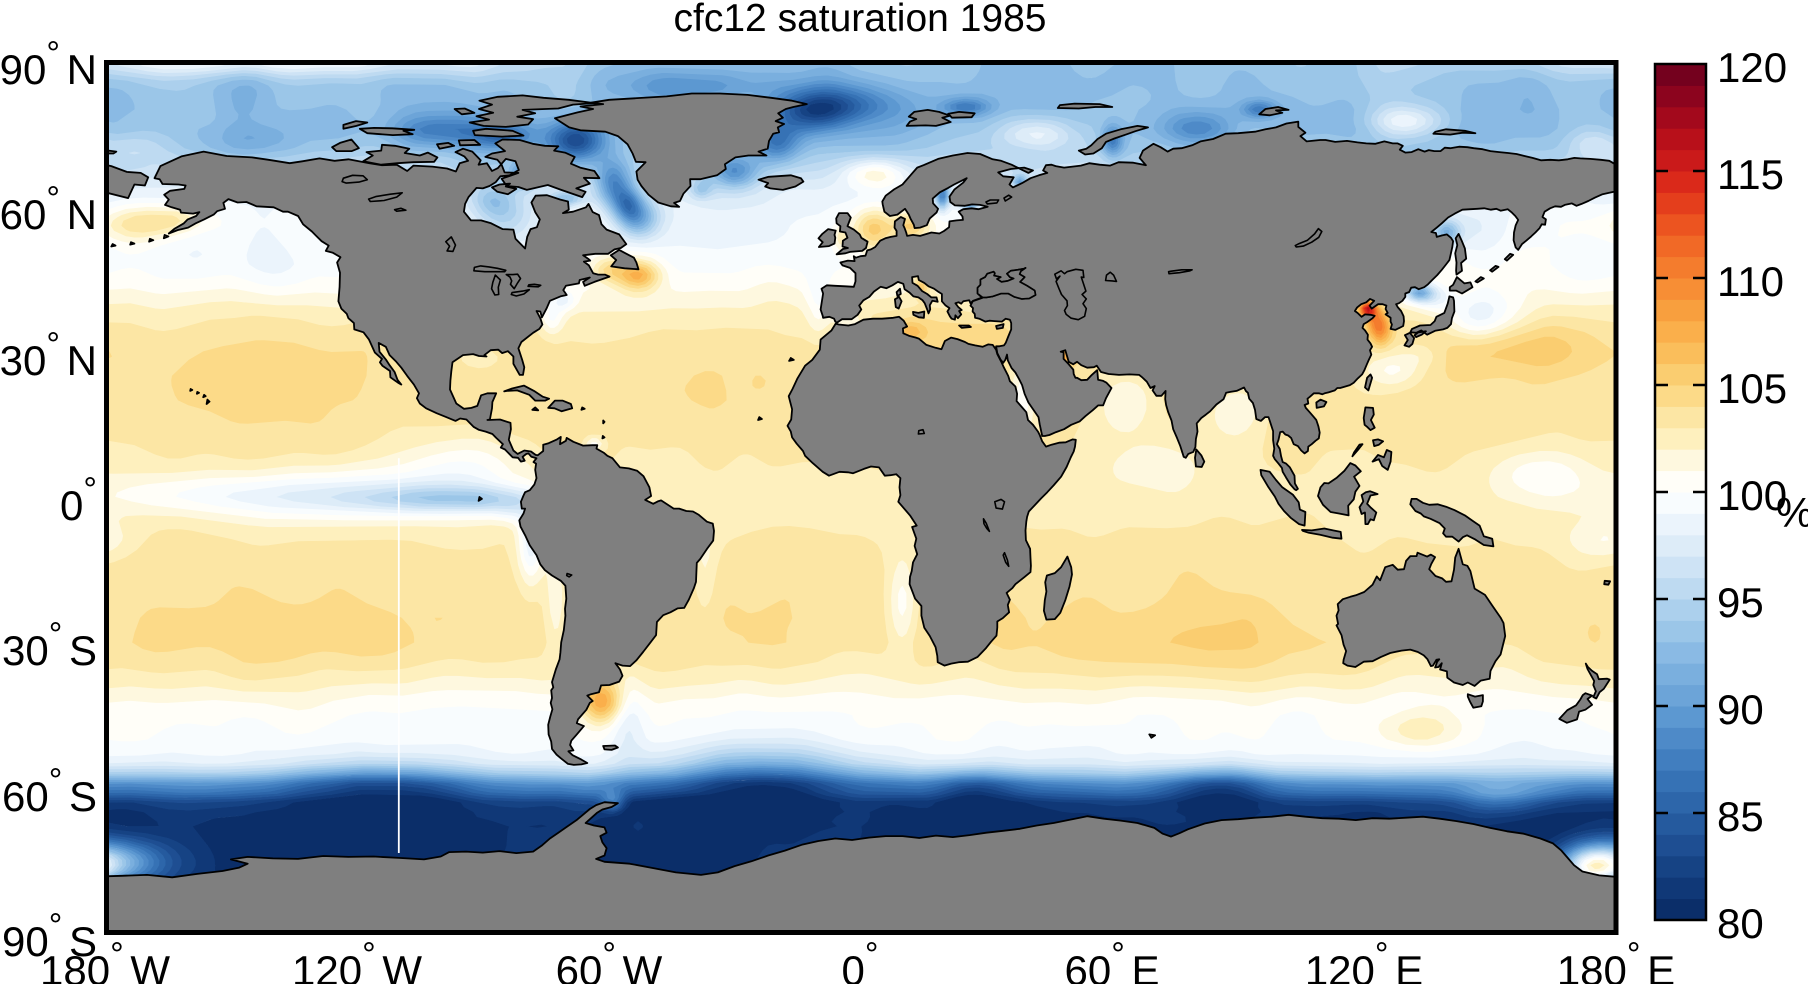 This screenshot has width=1808, height=989. Describe the element at coordinates (1740, 923) in the screenshot. I see `svg-text: 80` at that location.